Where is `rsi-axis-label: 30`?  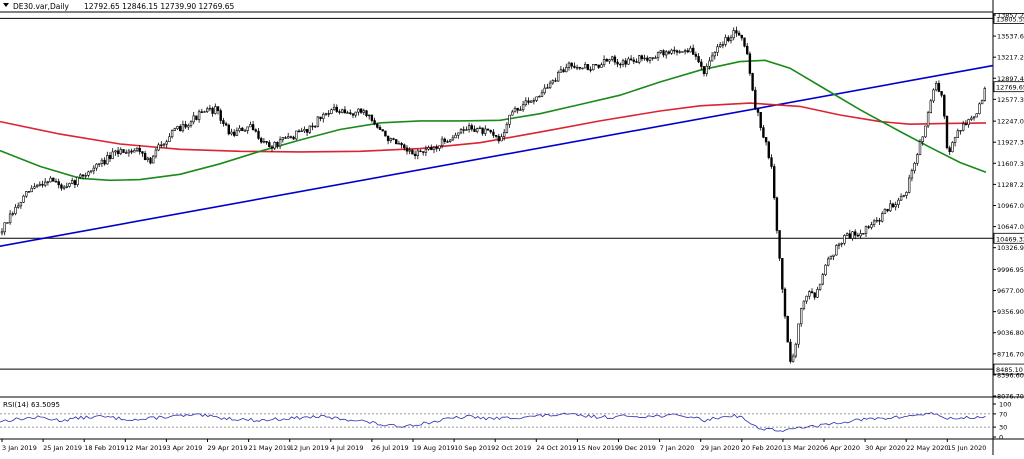 rsi-axis-label: 30 is located at coordinates (1003, 428).